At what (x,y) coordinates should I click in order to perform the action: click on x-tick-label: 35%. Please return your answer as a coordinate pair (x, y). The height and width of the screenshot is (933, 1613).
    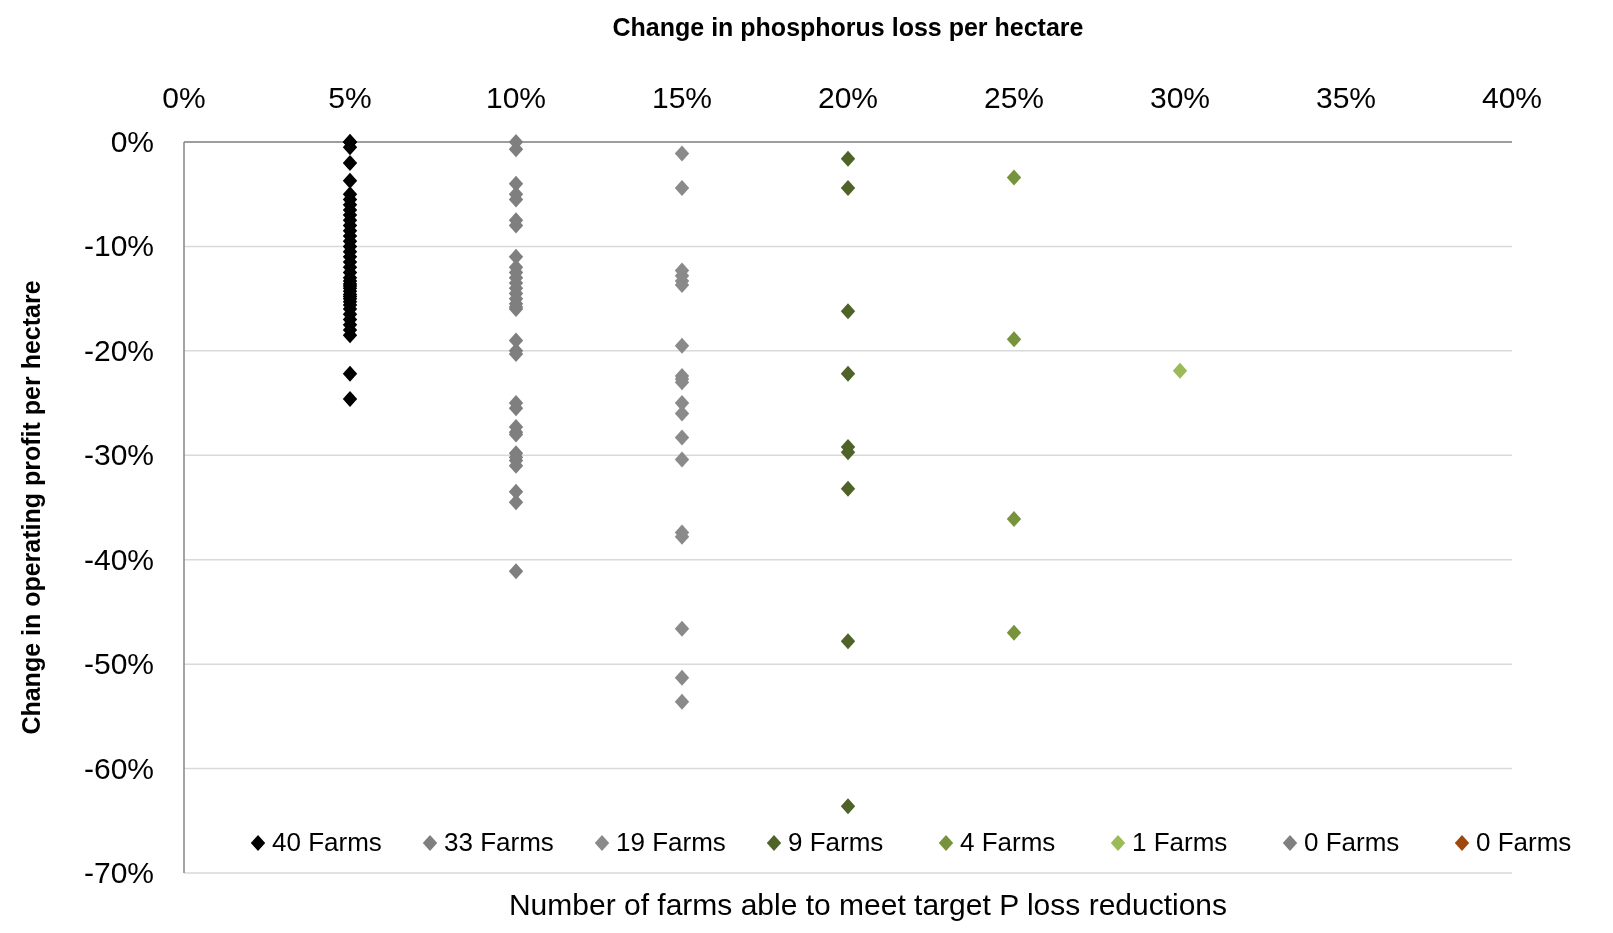
    Looking at the image, I should click on (1346, 97).